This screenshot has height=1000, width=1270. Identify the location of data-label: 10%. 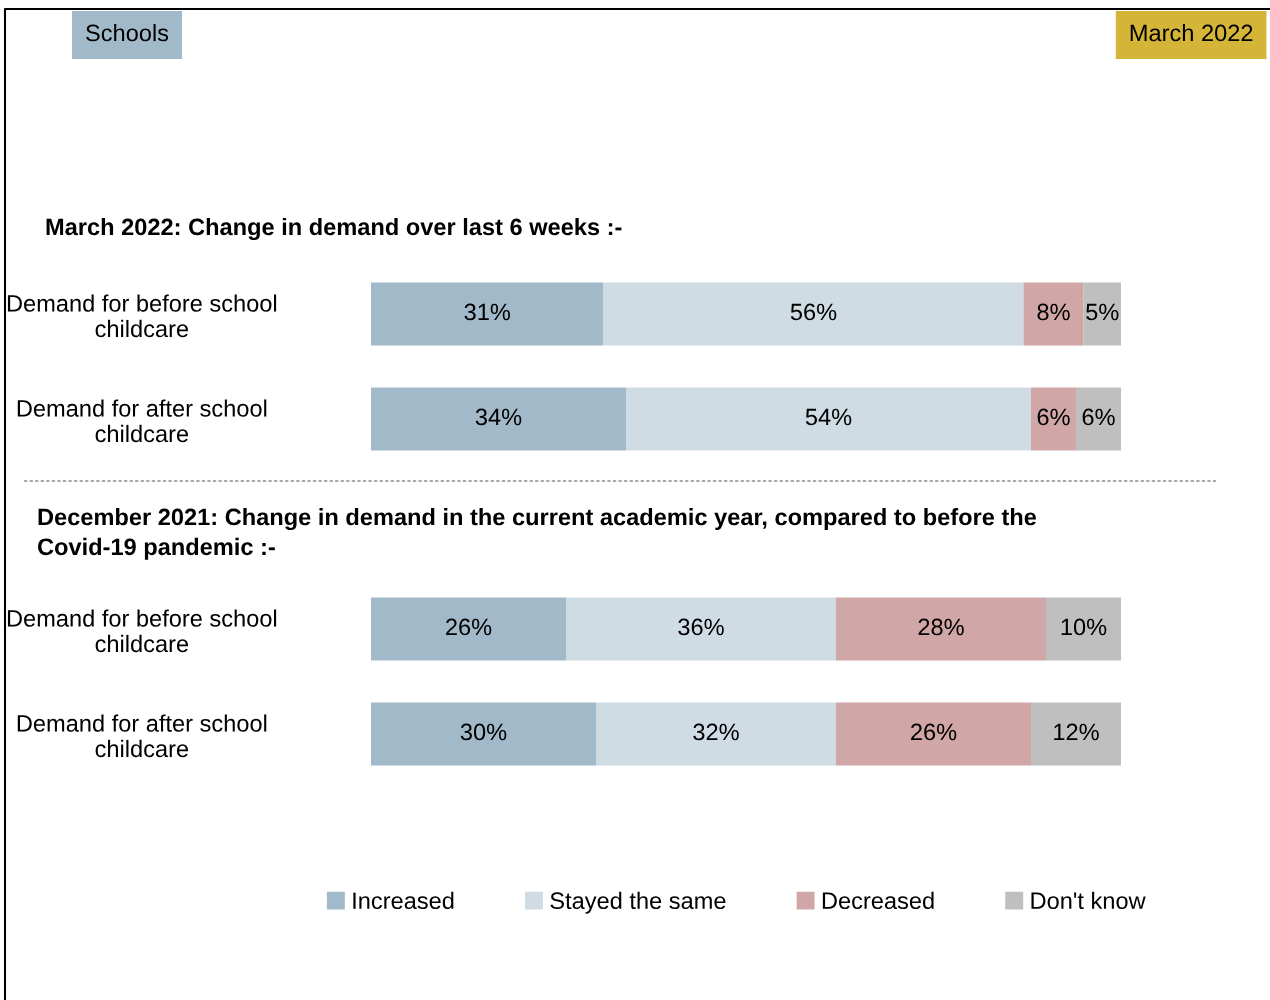
(1084, 627).